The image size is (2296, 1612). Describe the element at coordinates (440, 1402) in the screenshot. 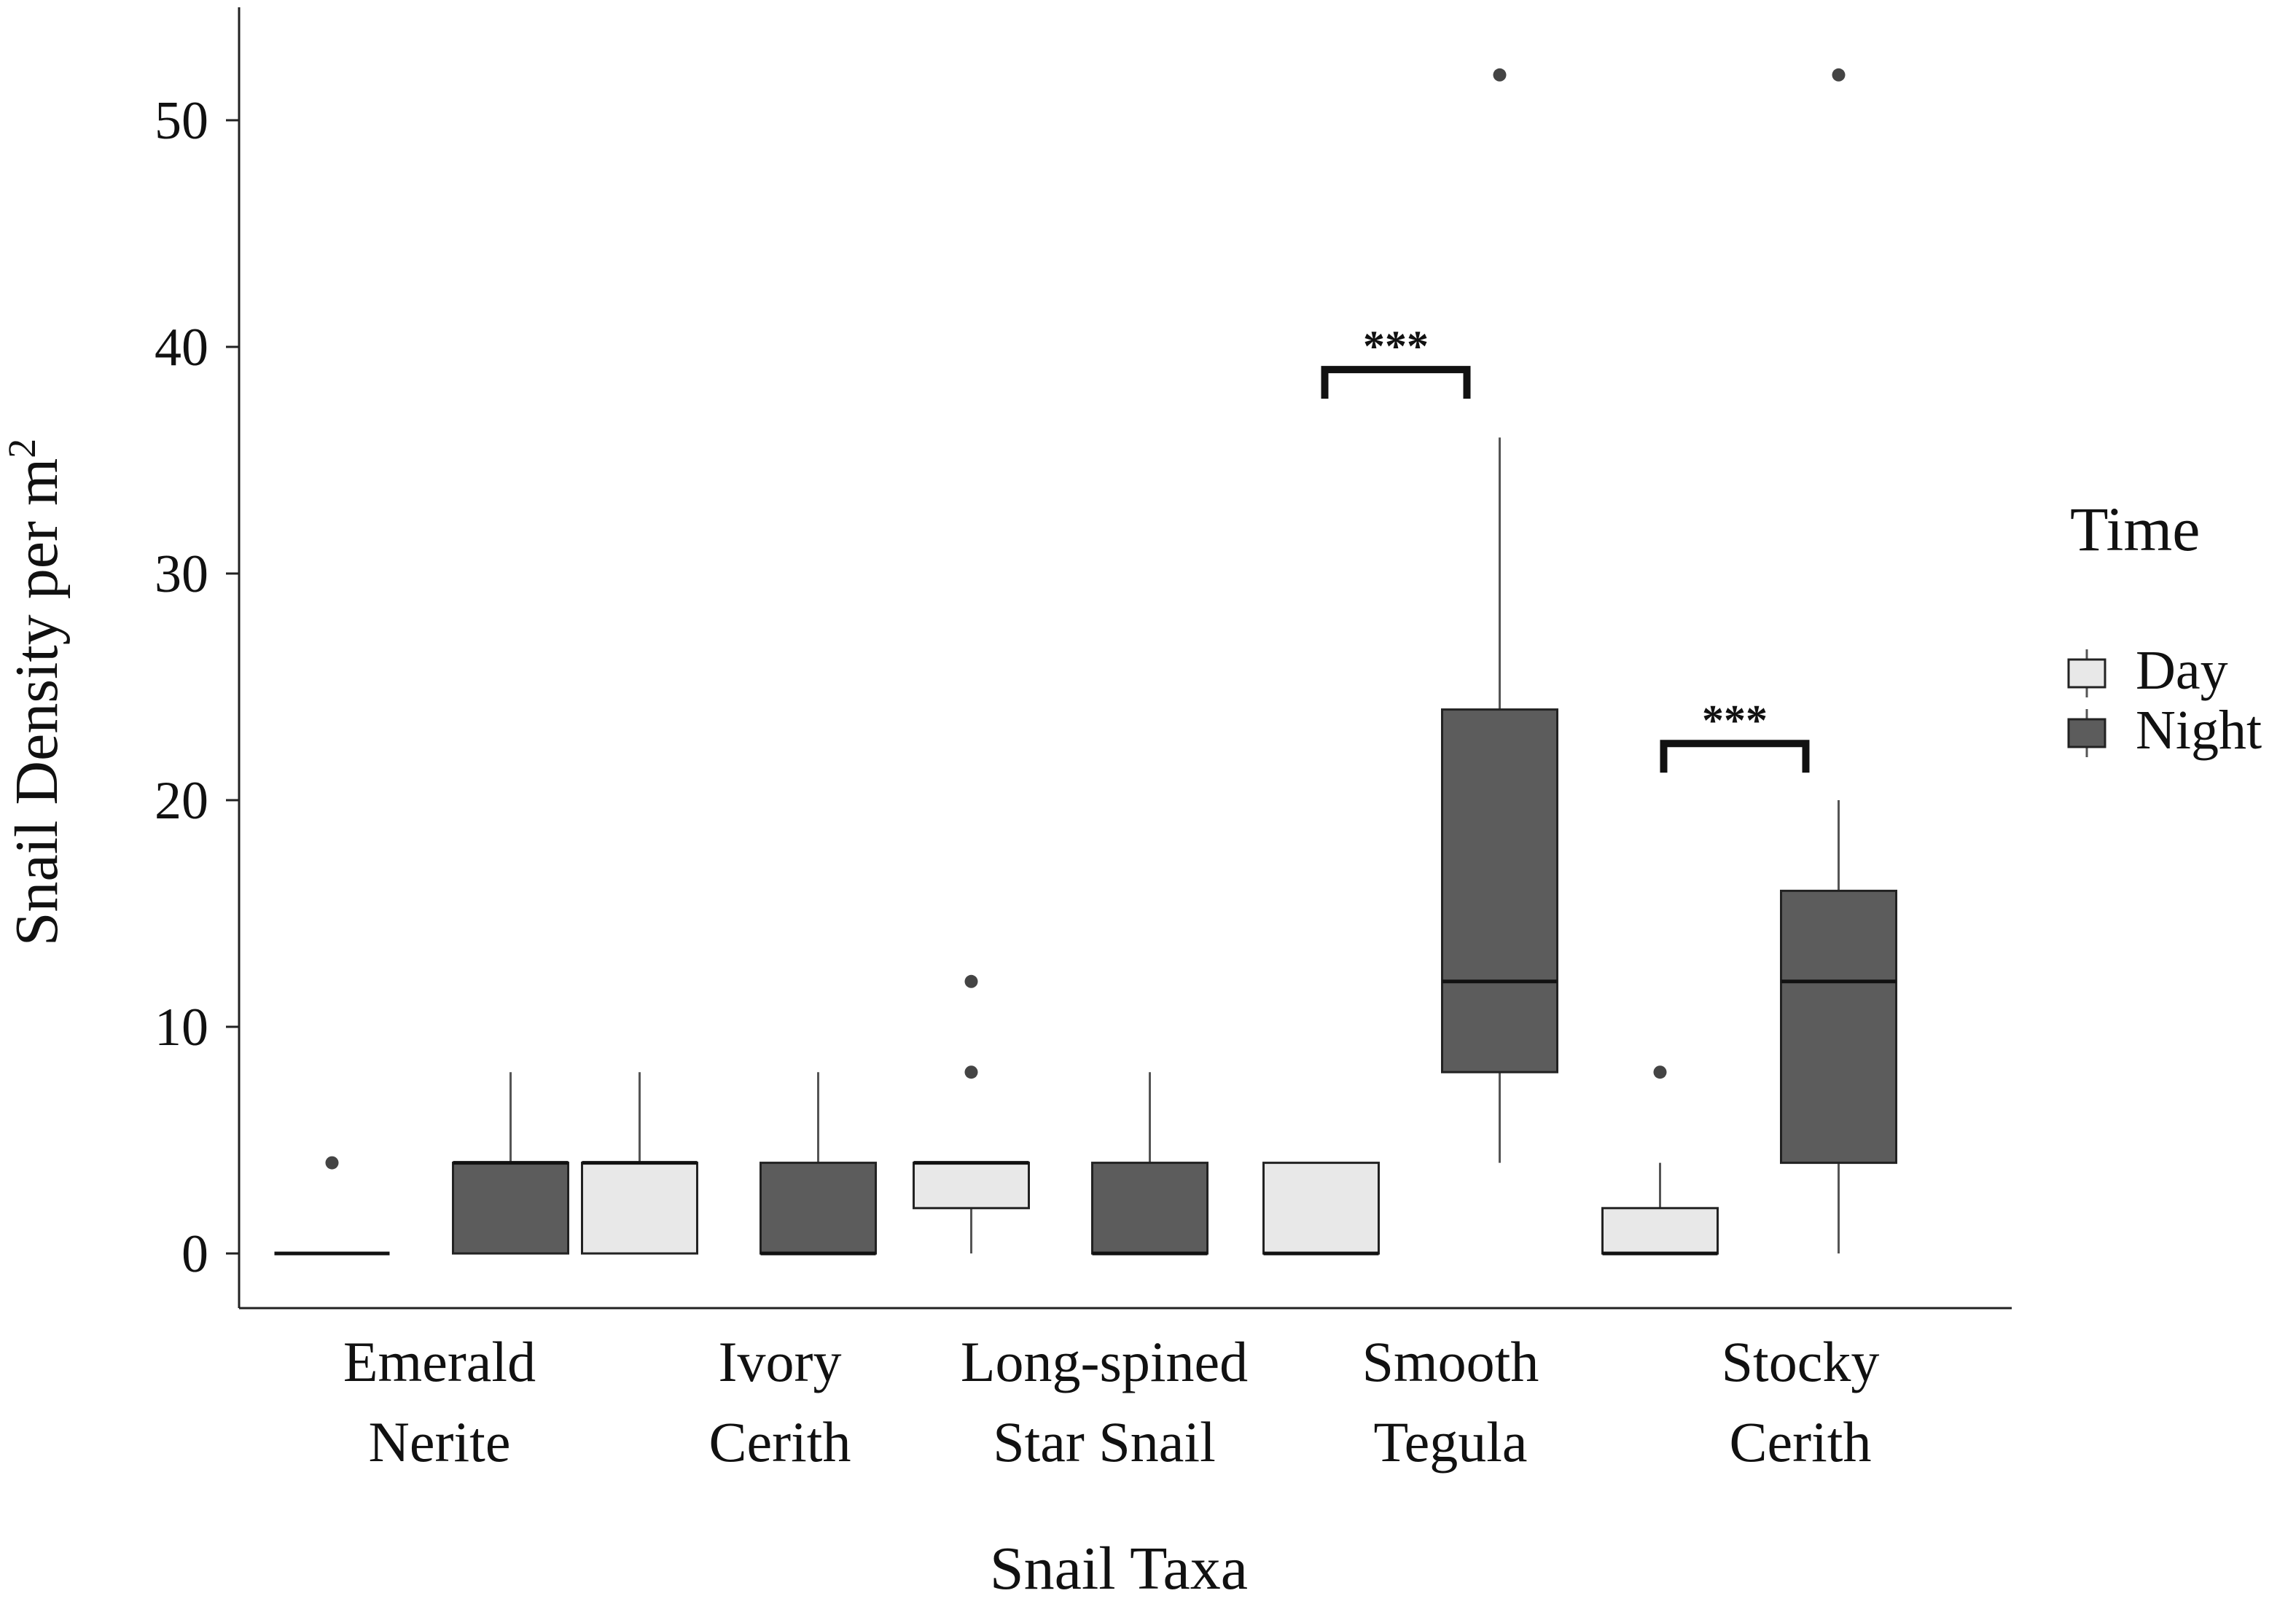

I see `x-category-label: Emerald Nerite` at that location.